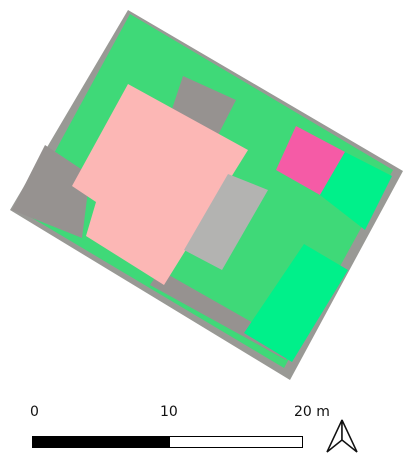  What do you see at coordinates (226, 222) in the screenshot?
I see `terrace` at bounding box center [226, 222].